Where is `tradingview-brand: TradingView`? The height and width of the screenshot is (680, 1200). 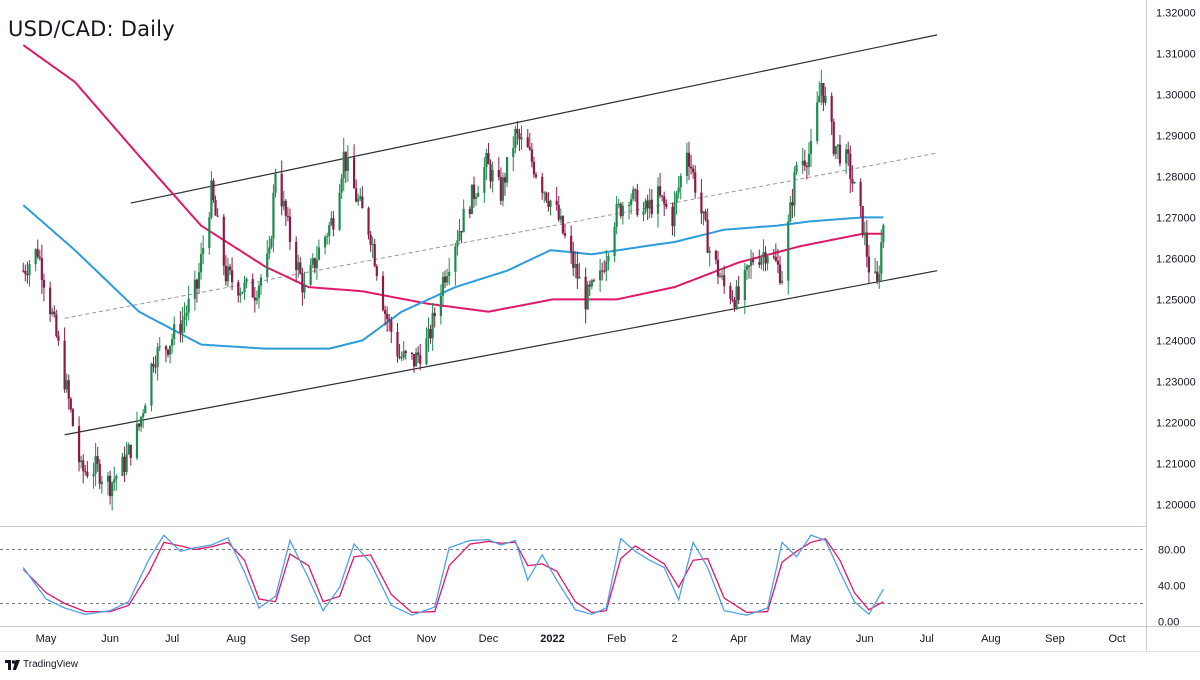
tradingview-brand: TradingView is located at coordinates (41, 664).